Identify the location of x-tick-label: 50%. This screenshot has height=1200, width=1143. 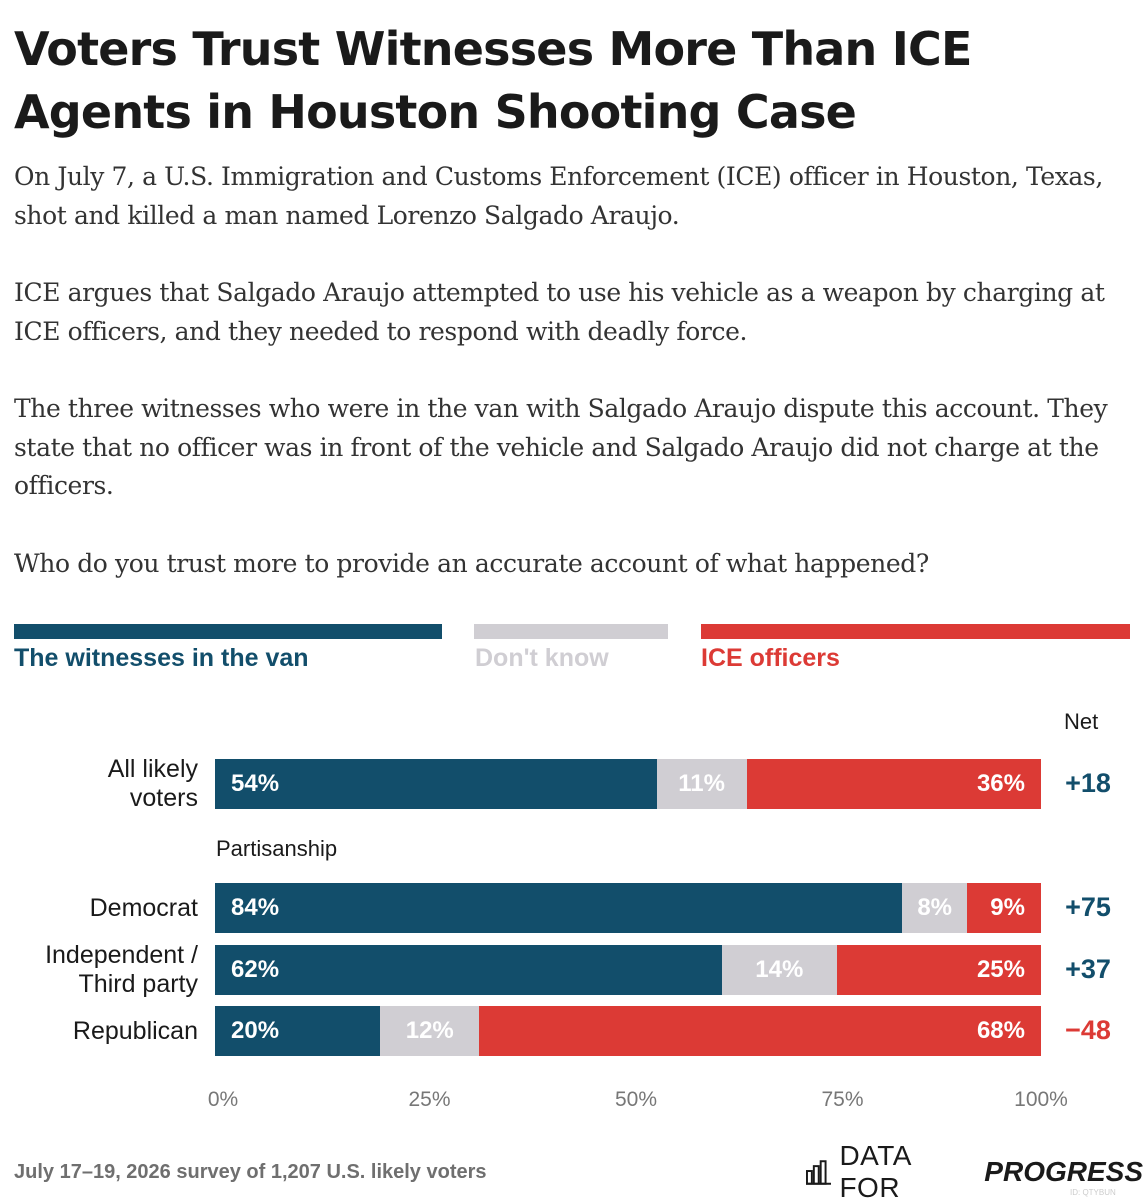
(636, 1099).